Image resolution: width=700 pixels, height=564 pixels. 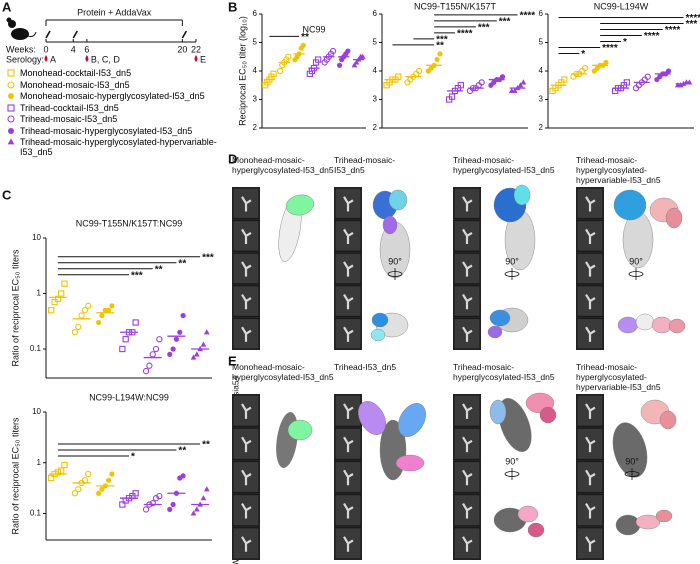 What do you see at coordinates (7, 194) in the screenshot?
I see `panel-letter: C` at bounding box center [7, 194].